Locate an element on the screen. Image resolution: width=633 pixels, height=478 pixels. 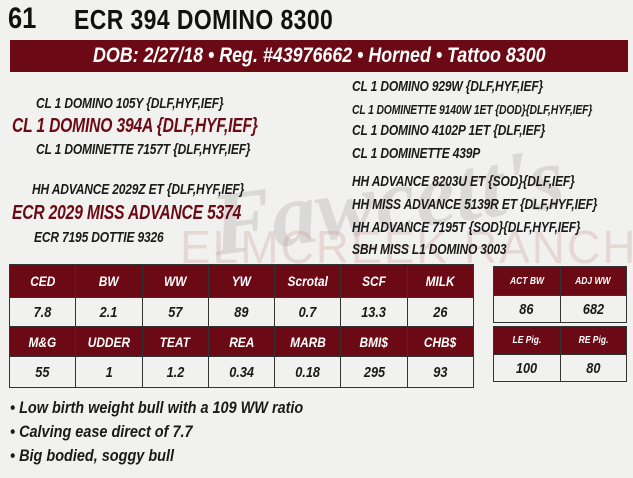
epd-header-row: CED BW WW YW Scrotal SCF MILK is located at coordinates (241, 281).